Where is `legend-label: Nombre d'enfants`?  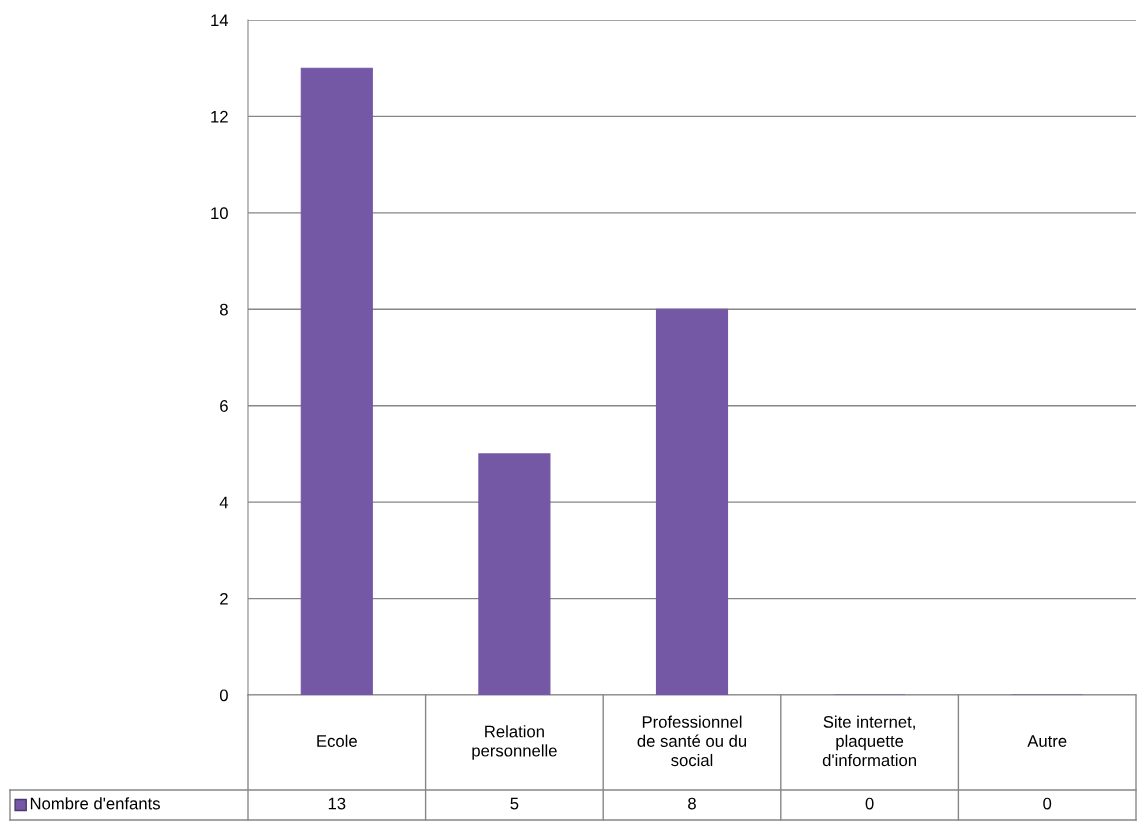 legend-label: Nombre d'enfants is located at coordinates (95, 803).